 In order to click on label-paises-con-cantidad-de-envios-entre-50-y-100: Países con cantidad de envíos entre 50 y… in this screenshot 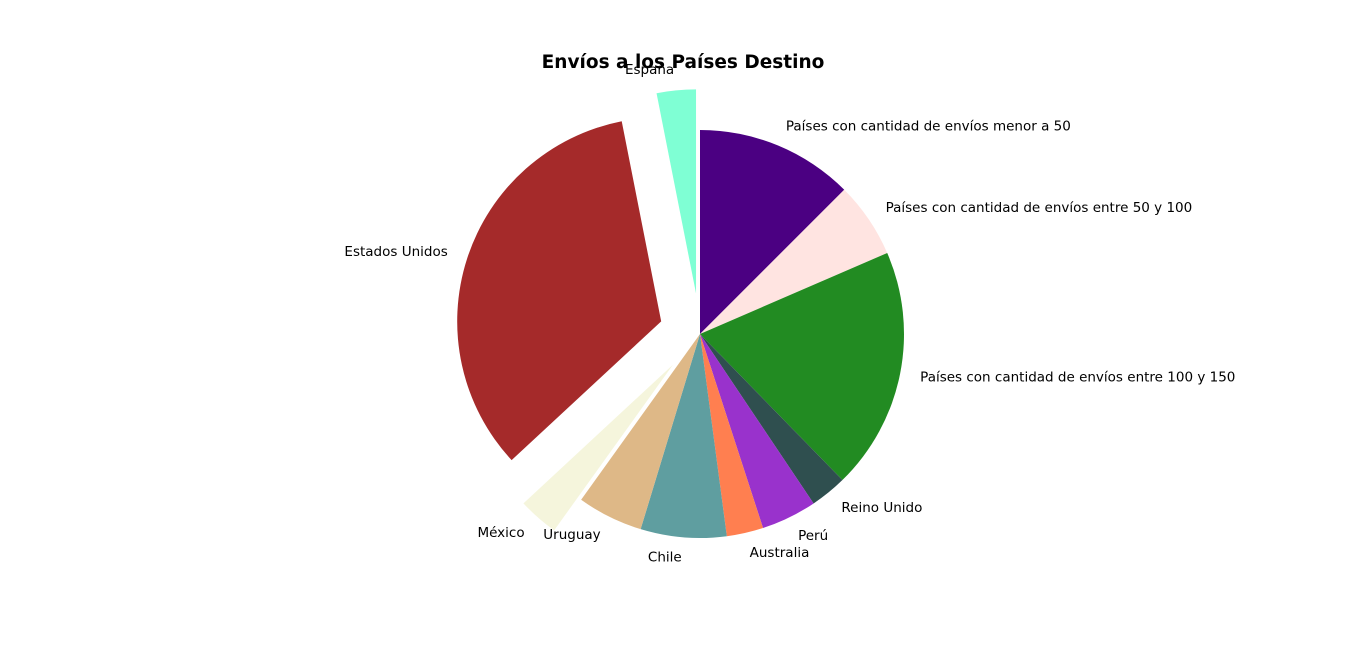, I will do `click(1039, 208)`.